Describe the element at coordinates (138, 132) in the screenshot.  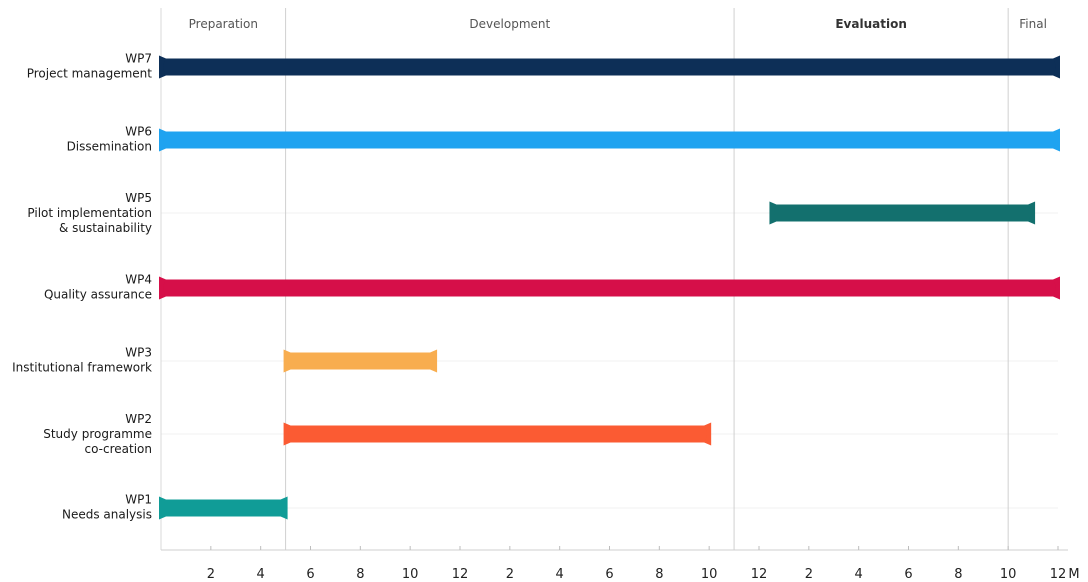
I see `task-id-label: WP6` at that location.